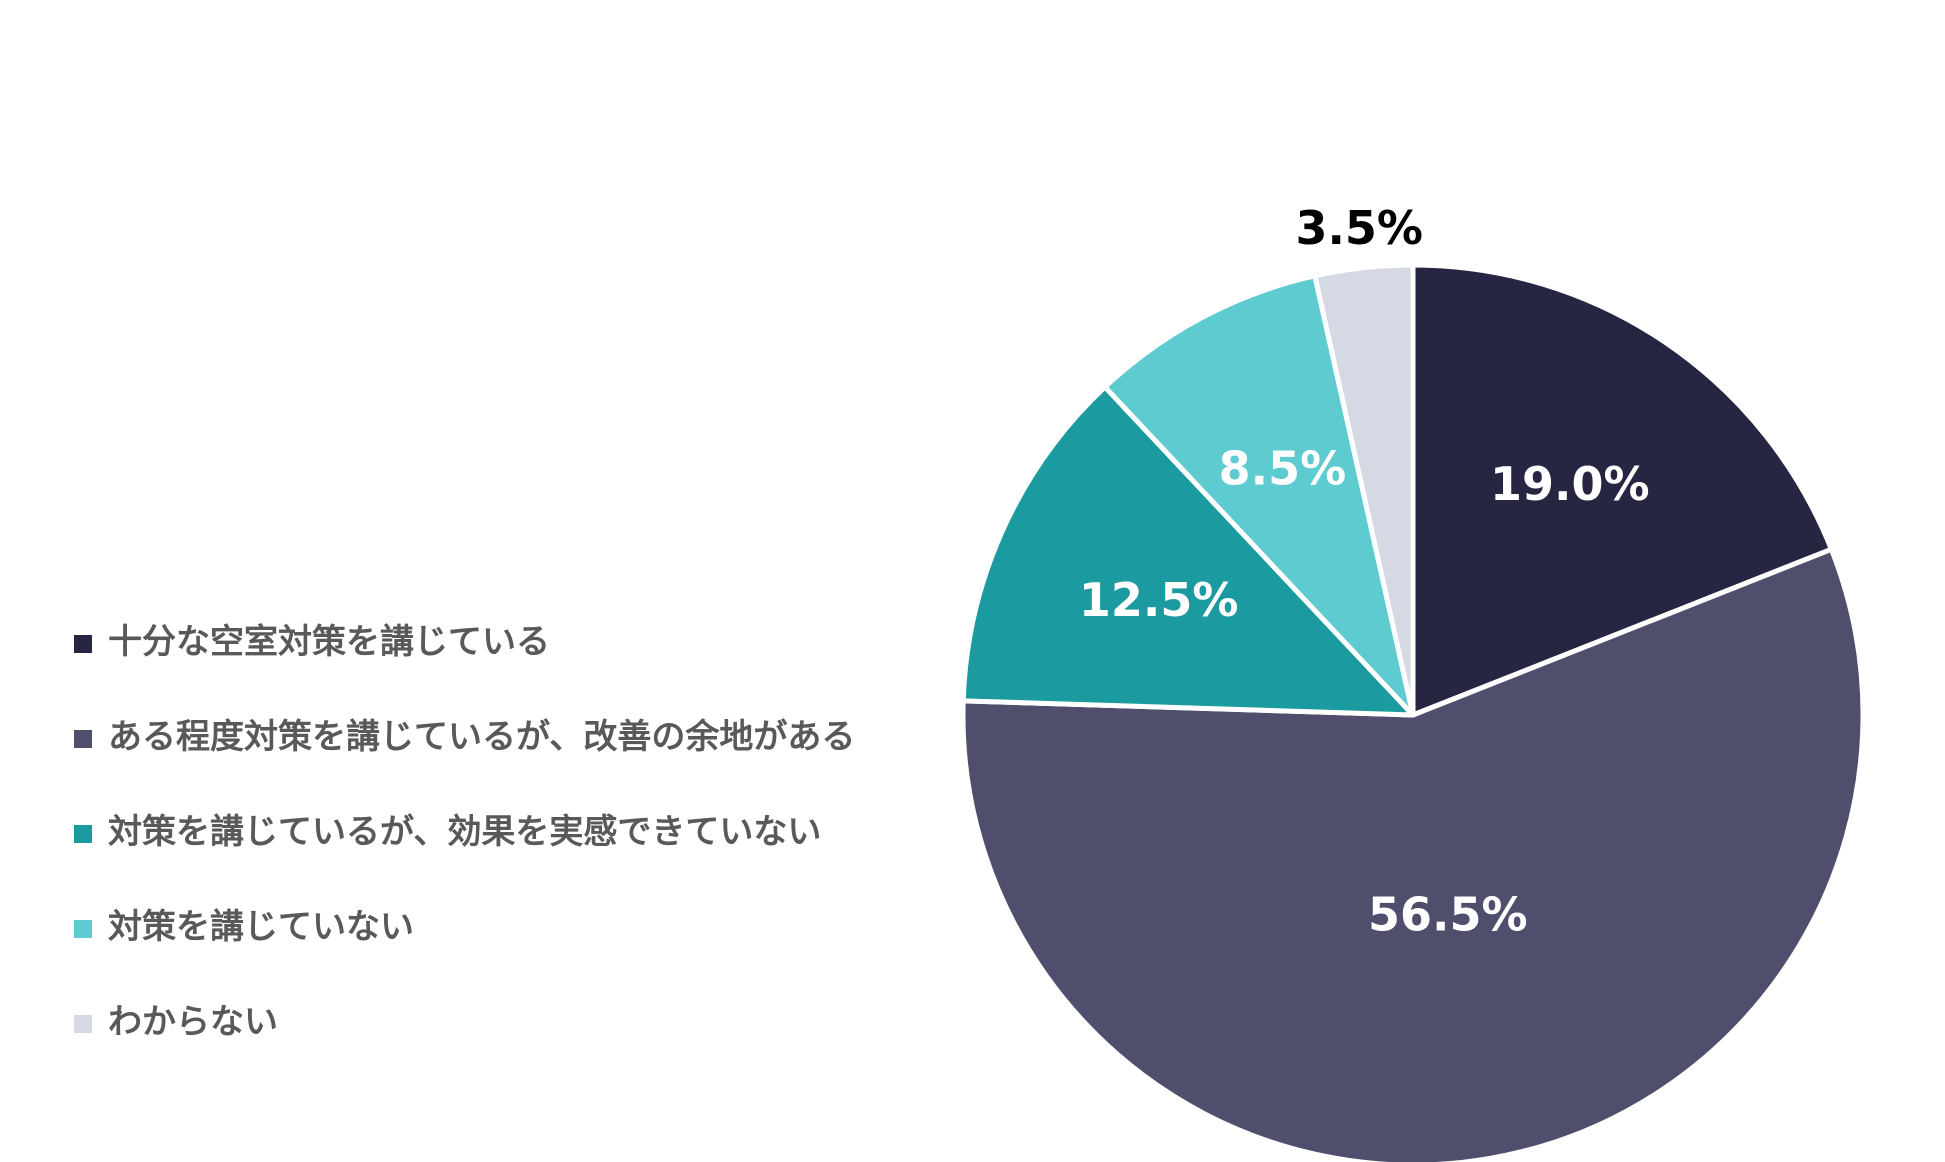  Describe the element at coordinates (482, 737) in the screenshot. I see `legend-label: ある程度対策を講じているが、改善の余地がある` at that location.